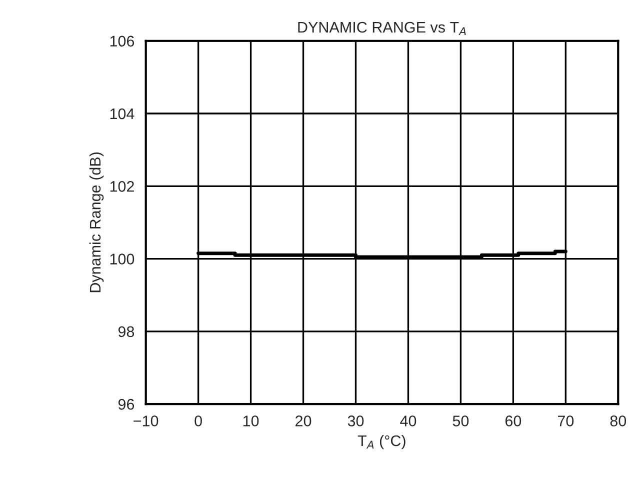  What do you see at coordinates (618, 421) in the screenshot?
I see `x-tick-label: 80` at bounding box center [618, 421].